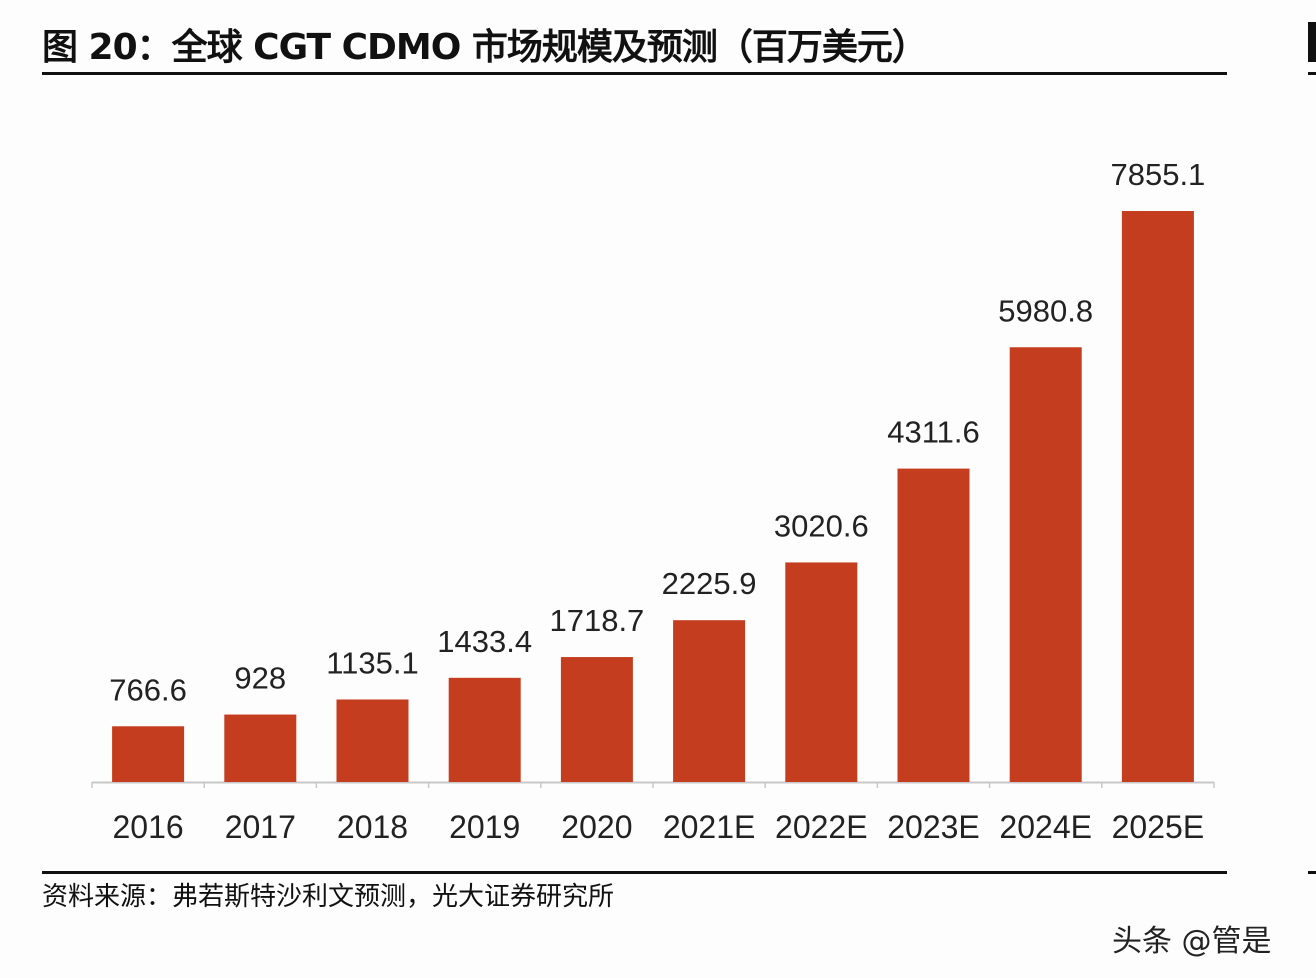 The height and width of the screenshot is (978, 1316). I want to click on value-label: 1718.7, so click(596, 620).